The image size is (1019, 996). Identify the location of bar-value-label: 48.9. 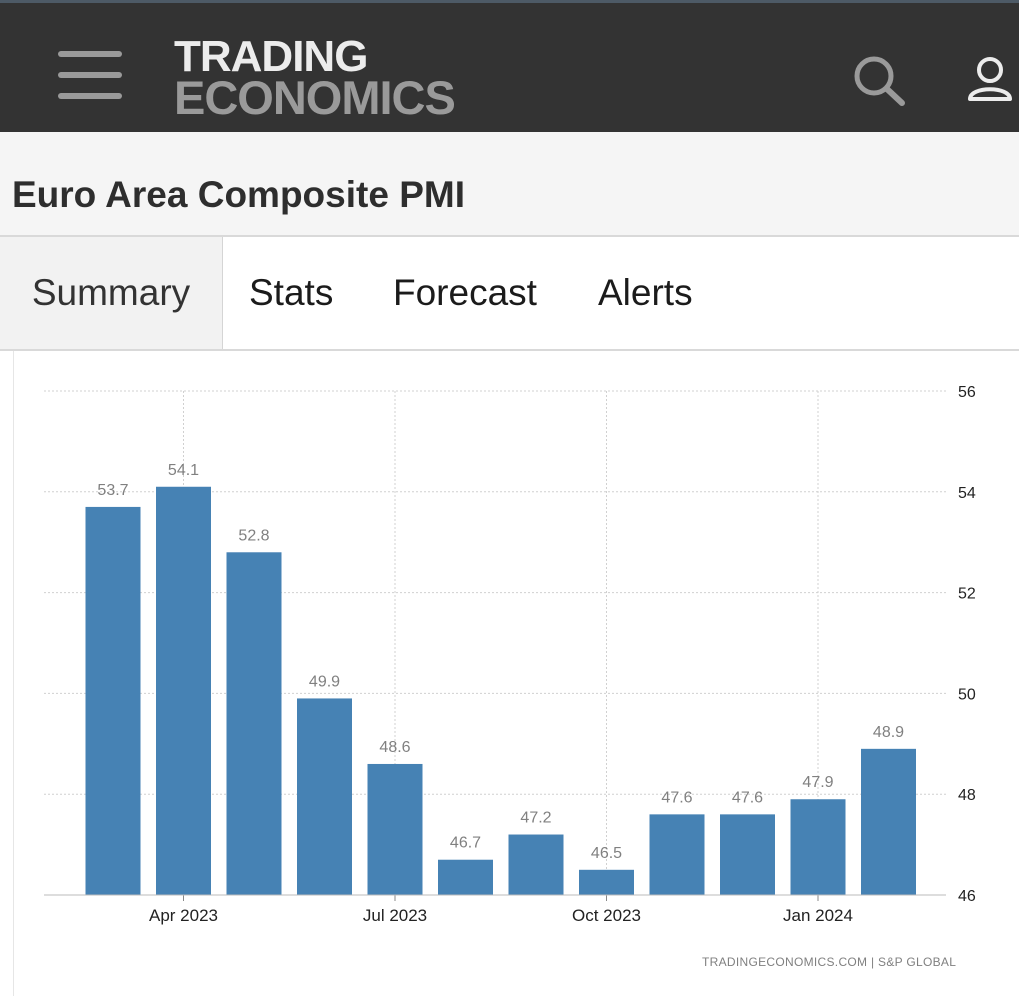
(888, 732).